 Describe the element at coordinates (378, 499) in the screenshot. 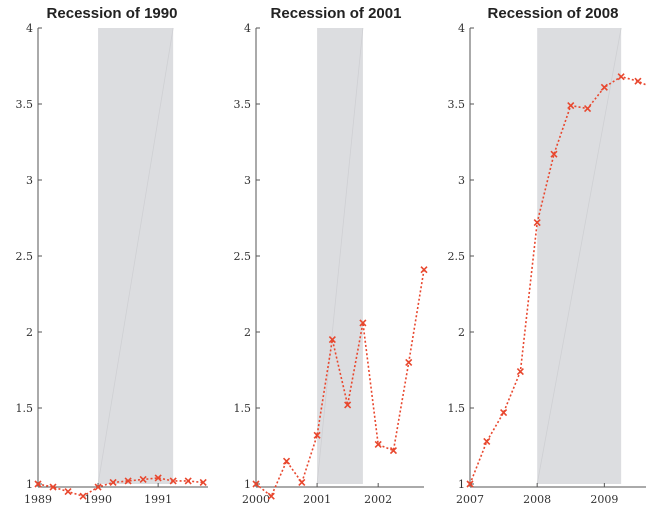

I see `x-tick-label: 2002` at that location.